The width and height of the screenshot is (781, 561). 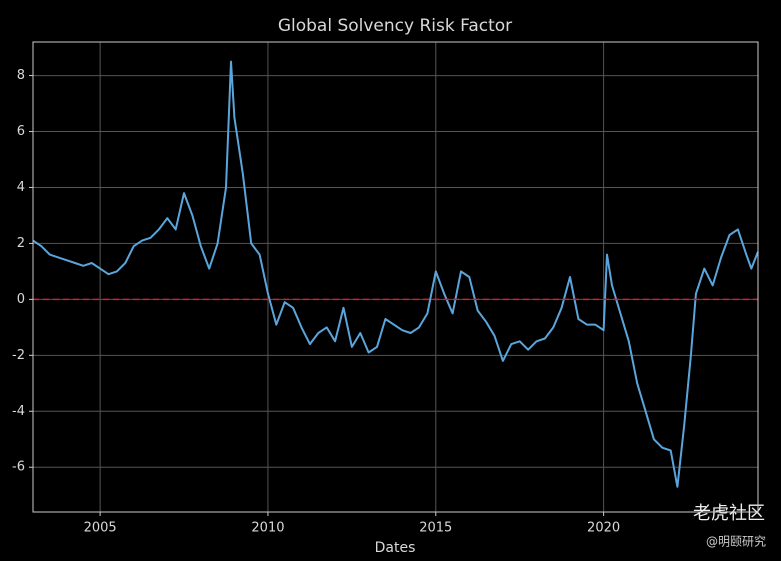 I want to click on chart-title: Global Solvency Risk Factor, so click(x=395, y=26).